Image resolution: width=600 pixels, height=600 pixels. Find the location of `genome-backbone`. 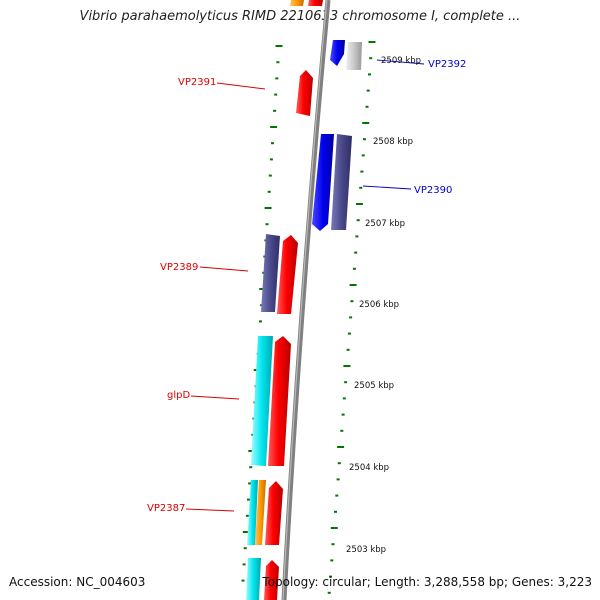

genome-backbone is located at coordinates (306, 300).